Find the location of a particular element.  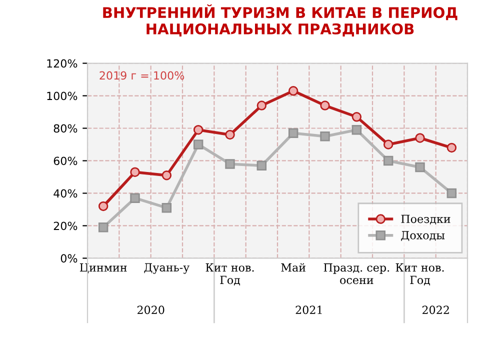

y-tick-label: 0% is located at coordinates (69, 258).